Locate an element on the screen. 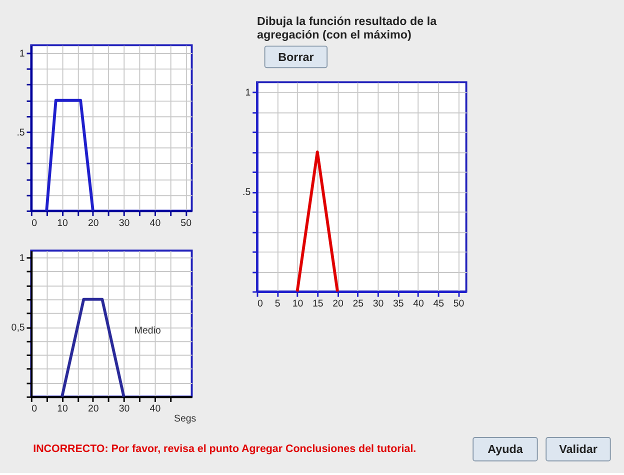 The height and width of the screenshot is (475, 624). x-tick-label: 35 is located at coordinates (398, 304).